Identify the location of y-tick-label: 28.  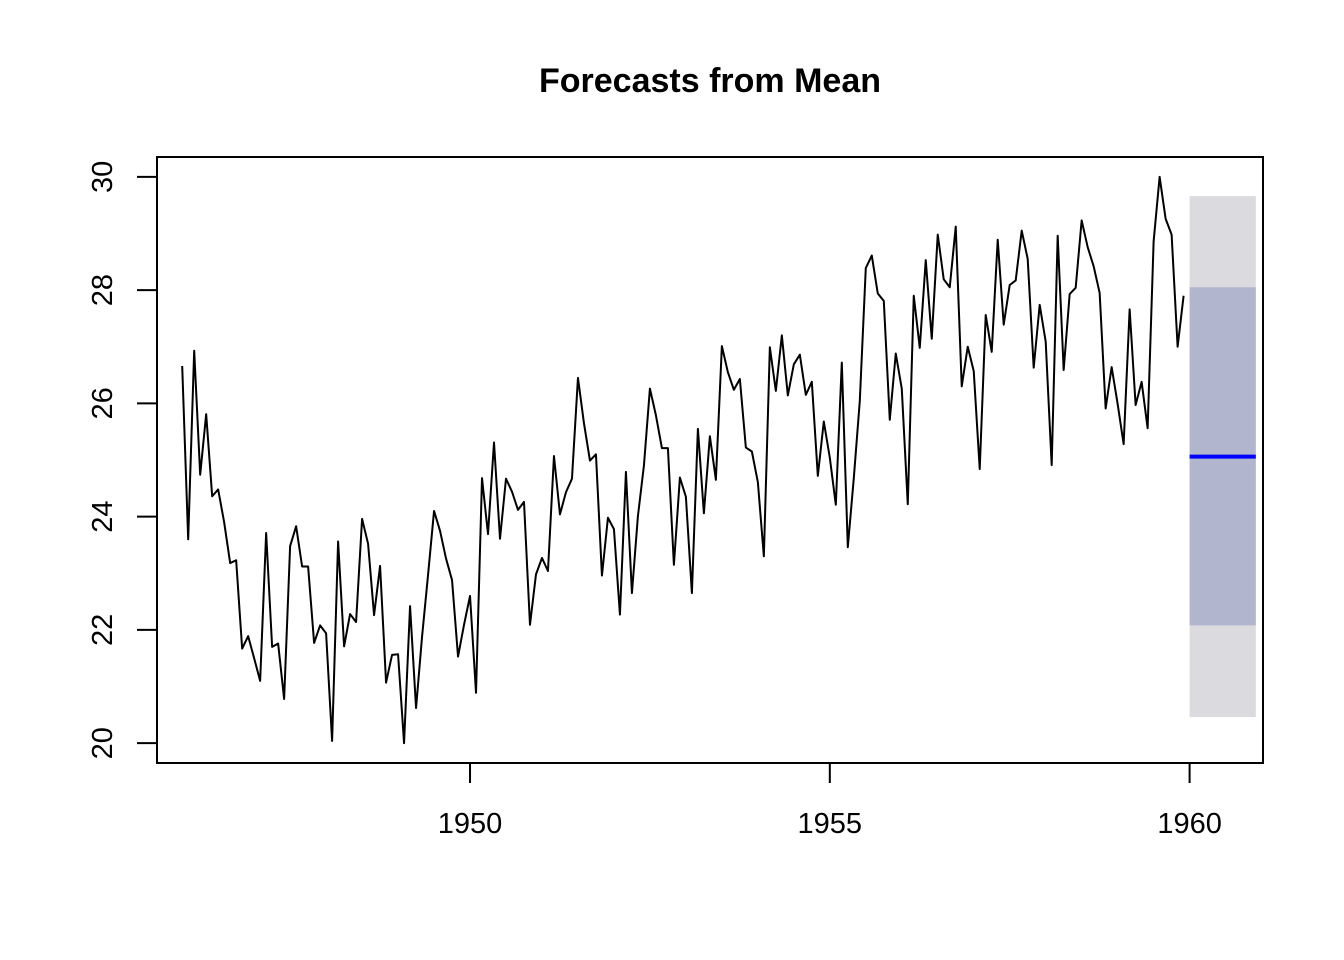
(103, 290).